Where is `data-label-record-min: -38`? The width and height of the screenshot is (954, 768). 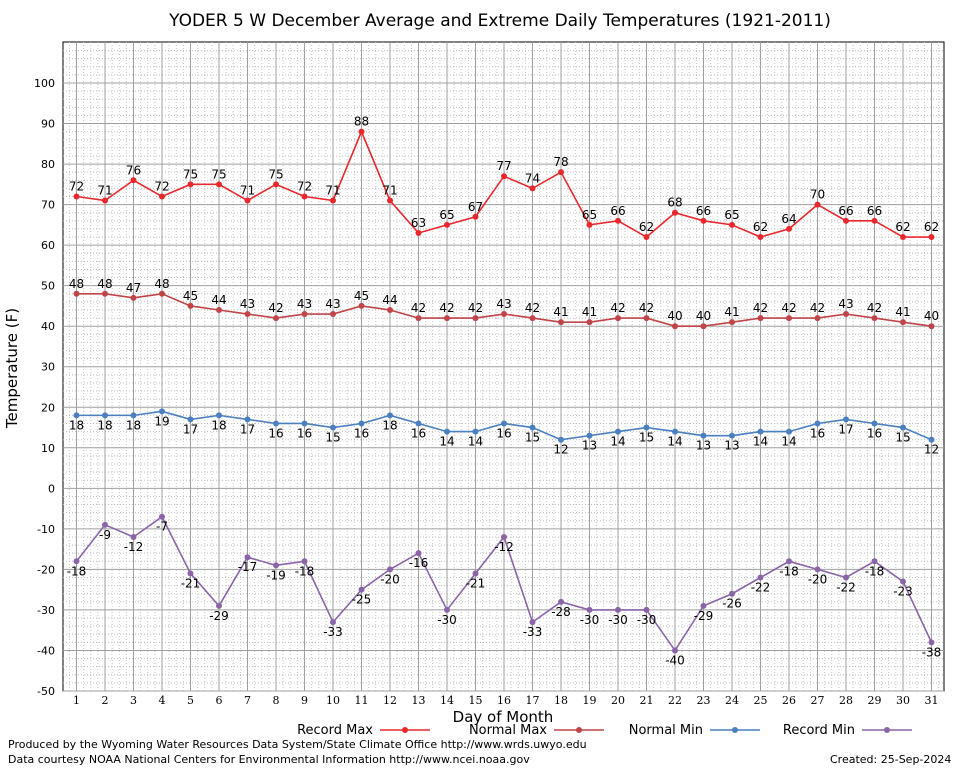
data-label-record-min: -38 is located at coordinates (932, 652).